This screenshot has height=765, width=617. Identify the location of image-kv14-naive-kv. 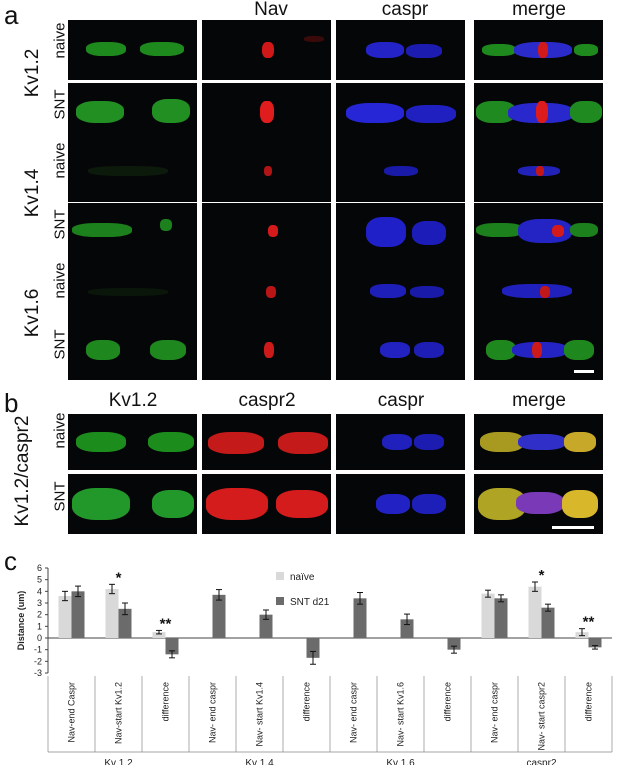
(132, 172).